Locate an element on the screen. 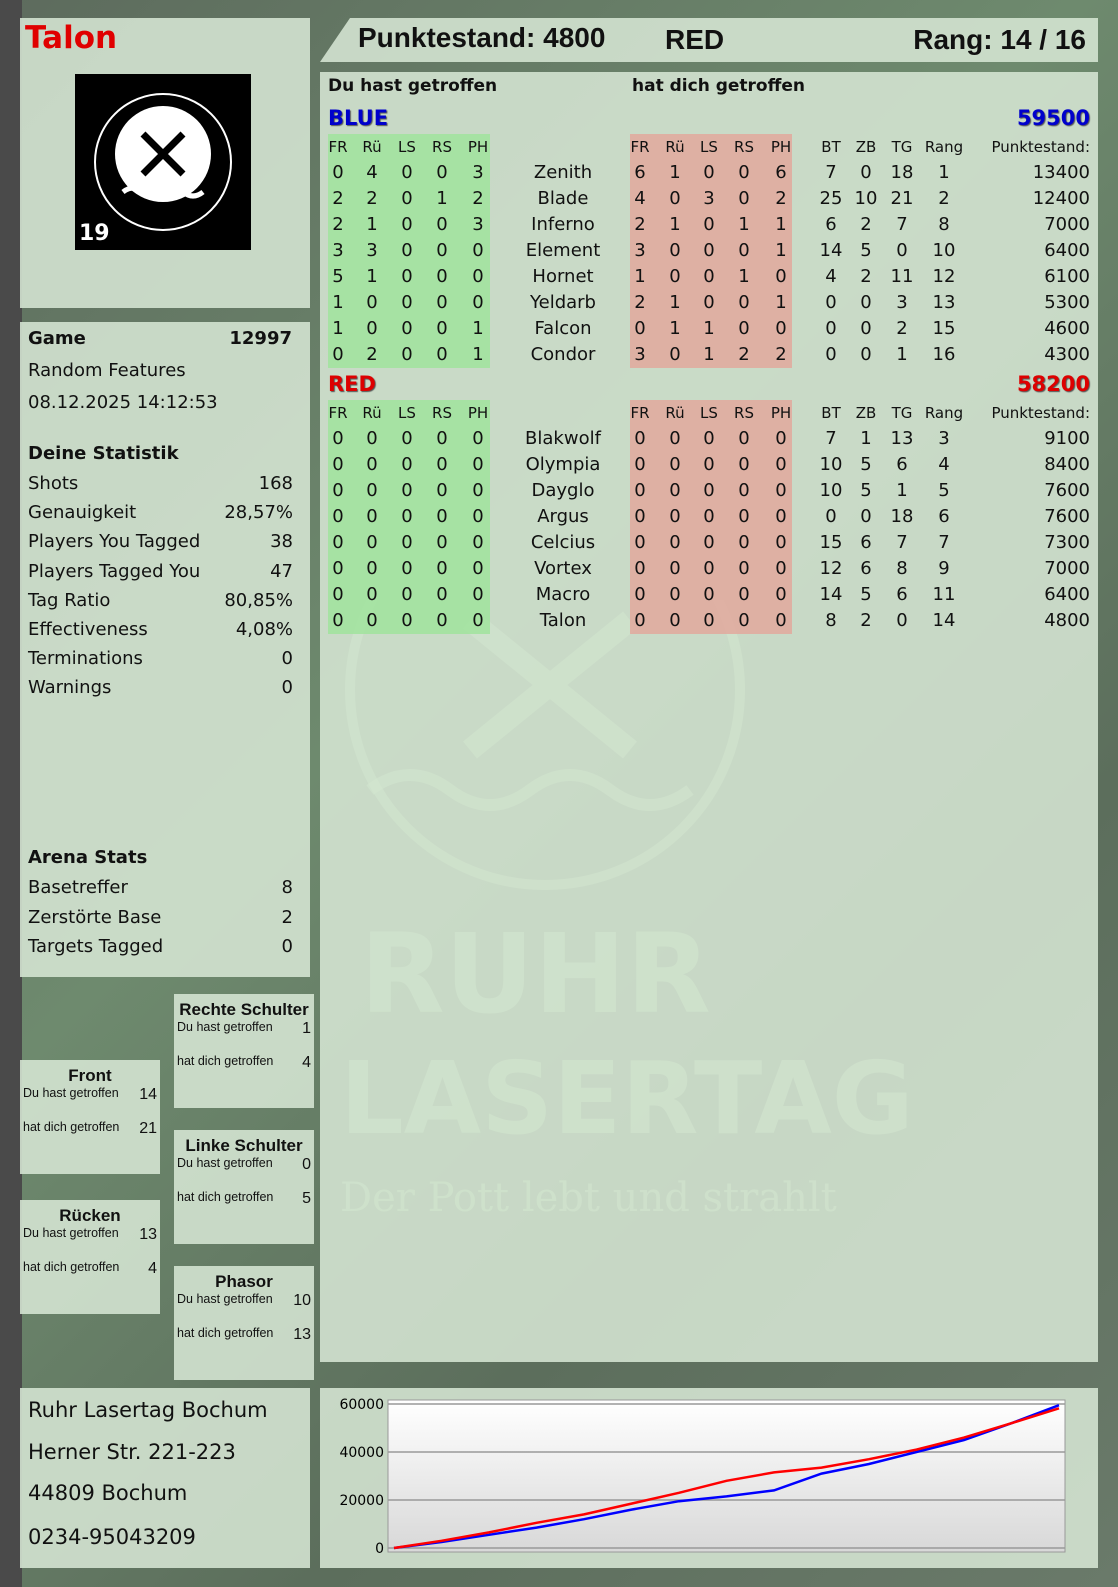 The image size is (1118, 1587). stat-row: Shots 168 is located at coordinates (160, 483).